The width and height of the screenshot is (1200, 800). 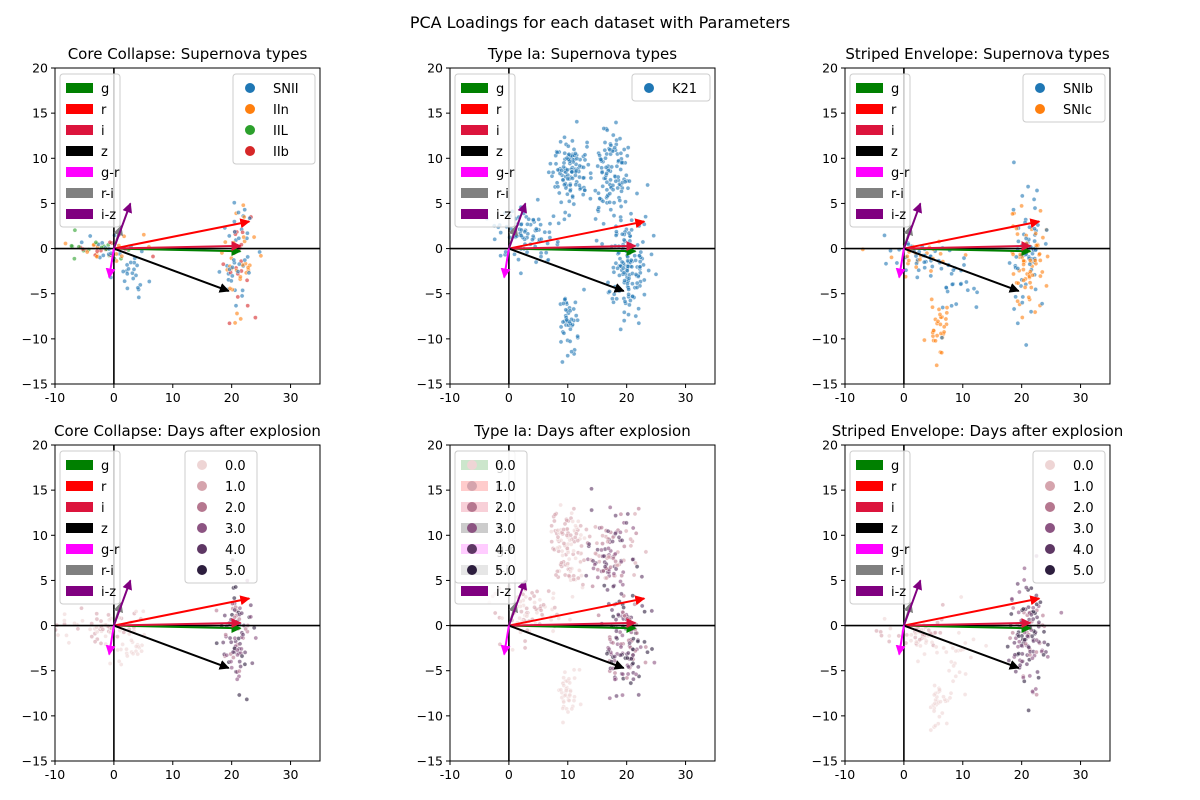 I want to click on legend-swatch-r, so click(x=474, y=109).